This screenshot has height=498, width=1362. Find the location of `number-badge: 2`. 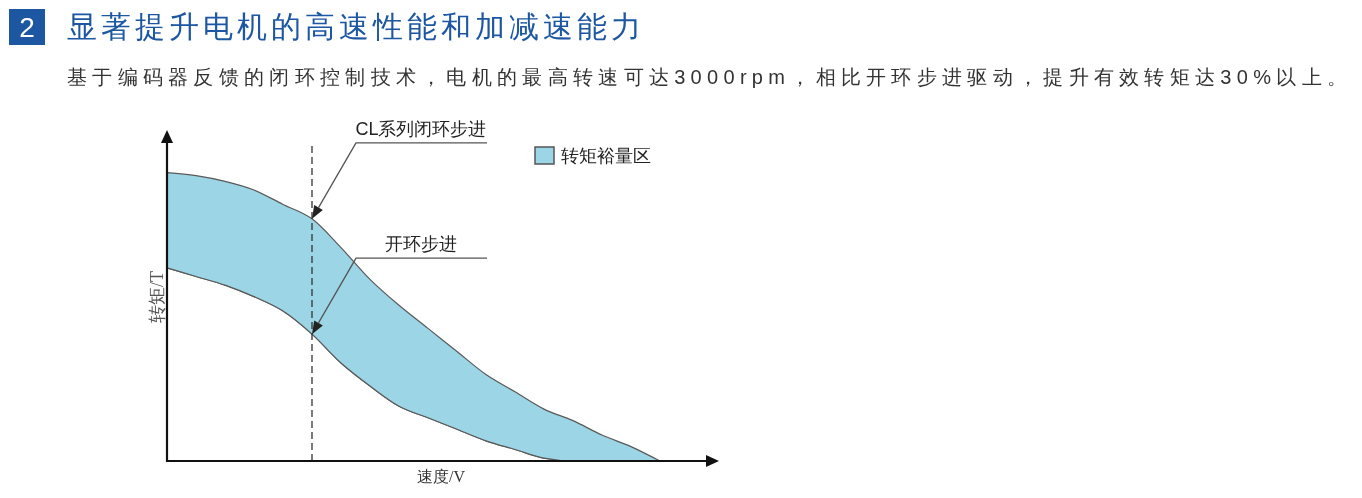

number-badge: 2 is located at coordinates (27, 27).